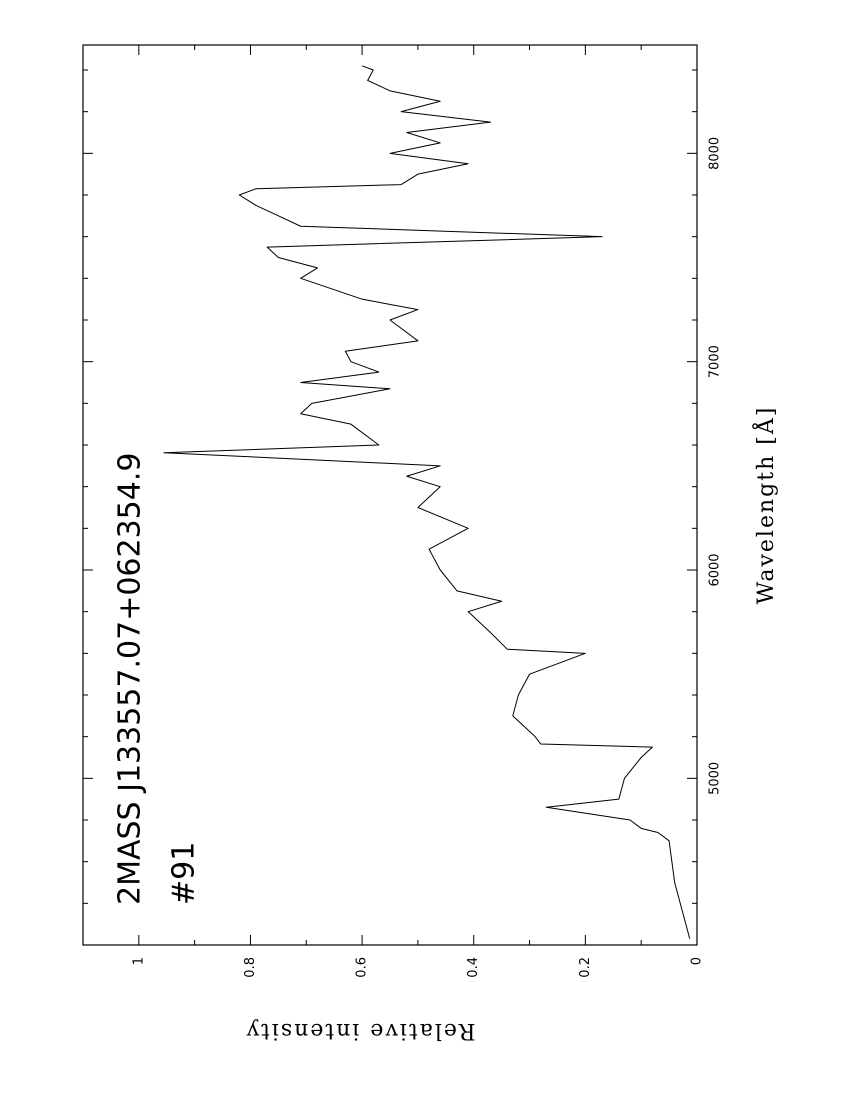 Image resolution: width=850 pixels, height=1100 pixels. What do you see at coordinates (130, 679) in the screenshot?
I see `chart-title: 2MASS J133557.07+062354.9` at bounding box center [130, 679].